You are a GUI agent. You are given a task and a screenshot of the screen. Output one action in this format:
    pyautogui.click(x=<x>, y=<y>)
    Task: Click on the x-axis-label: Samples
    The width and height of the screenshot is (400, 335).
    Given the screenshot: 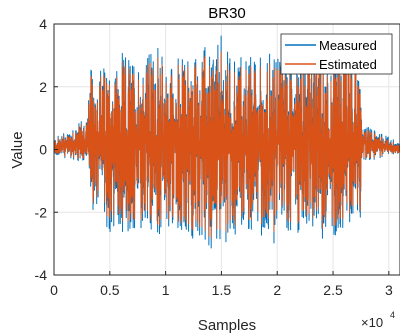 What is the action you would take?
    pyautogui.click(x=227, y=325)
    